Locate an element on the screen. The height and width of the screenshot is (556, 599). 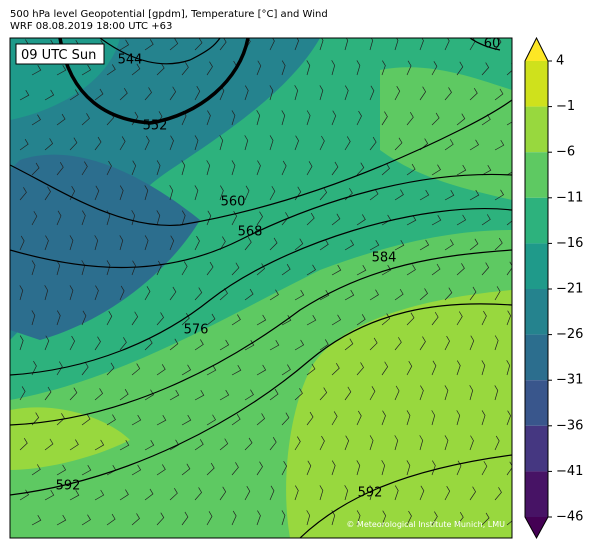
contour-label: 584 is located at coordinates (384, 258).